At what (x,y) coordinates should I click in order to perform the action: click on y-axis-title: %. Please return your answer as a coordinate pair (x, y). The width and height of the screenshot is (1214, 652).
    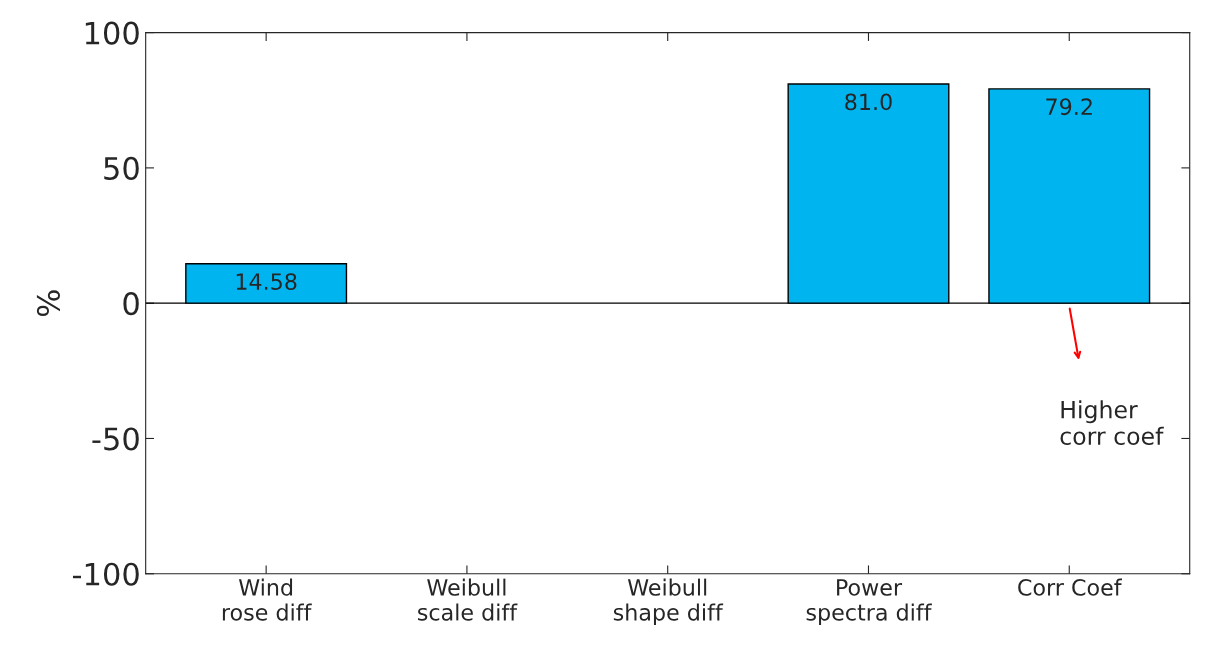
    Looking at the image, I should click on (48, 303).